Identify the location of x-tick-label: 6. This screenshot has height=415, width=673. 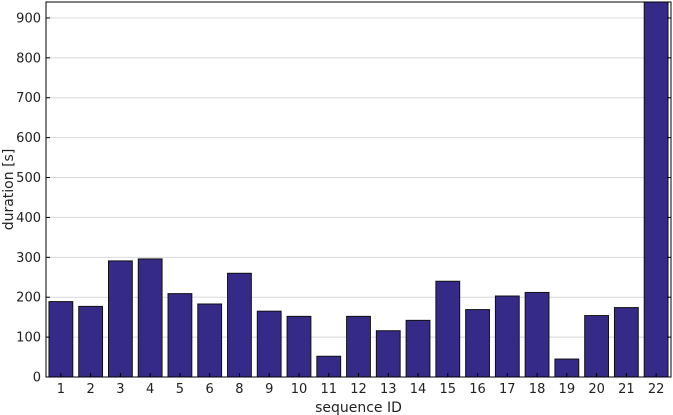
(210, 389).